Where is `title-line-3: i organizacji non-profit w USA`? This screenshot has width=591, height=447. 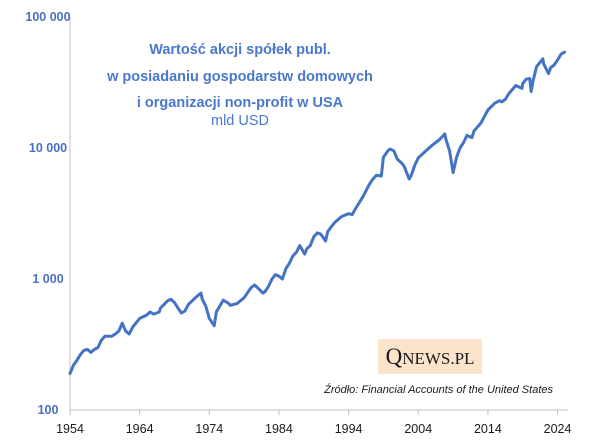
title-line-3: i organizacji non-profit w USA is located at coordinates (240, 103).